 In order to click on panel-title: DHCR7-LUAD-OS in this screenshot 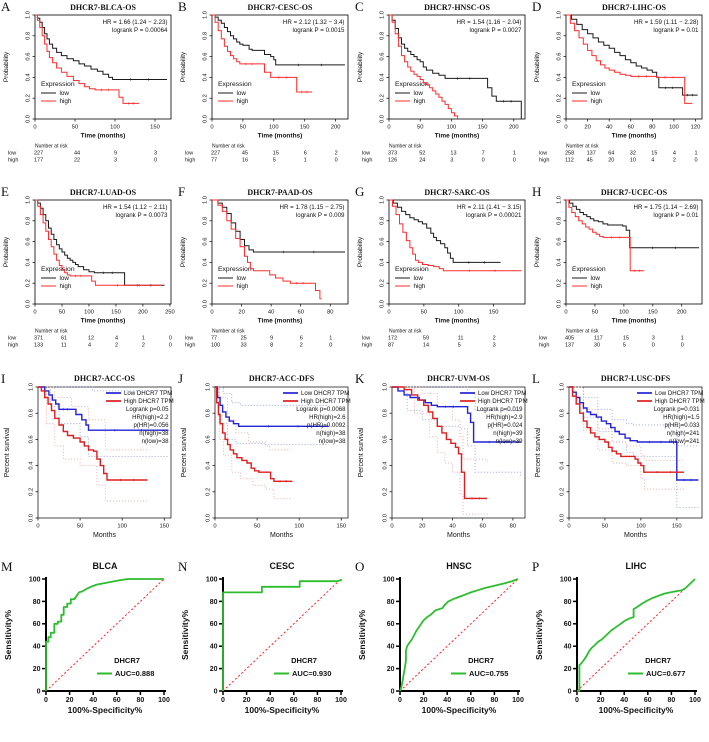, I will do `click(103, 192)`.